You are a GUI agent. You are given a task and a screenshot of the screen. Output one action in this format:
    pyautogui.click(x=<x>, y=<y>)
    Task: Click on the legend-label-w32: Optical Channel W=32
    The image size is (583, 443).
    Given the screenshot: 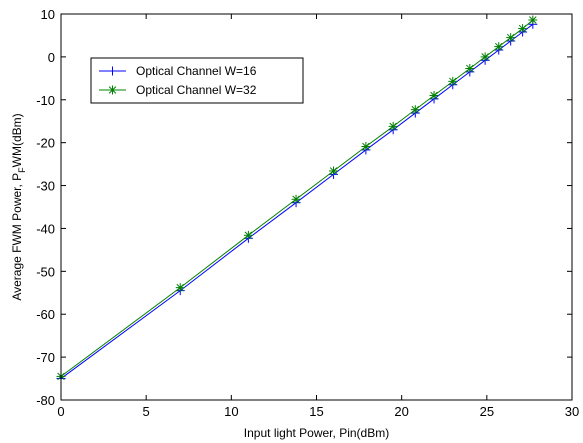 What is the action you would take?
    pyautogui.click(x=196, y=90)
    